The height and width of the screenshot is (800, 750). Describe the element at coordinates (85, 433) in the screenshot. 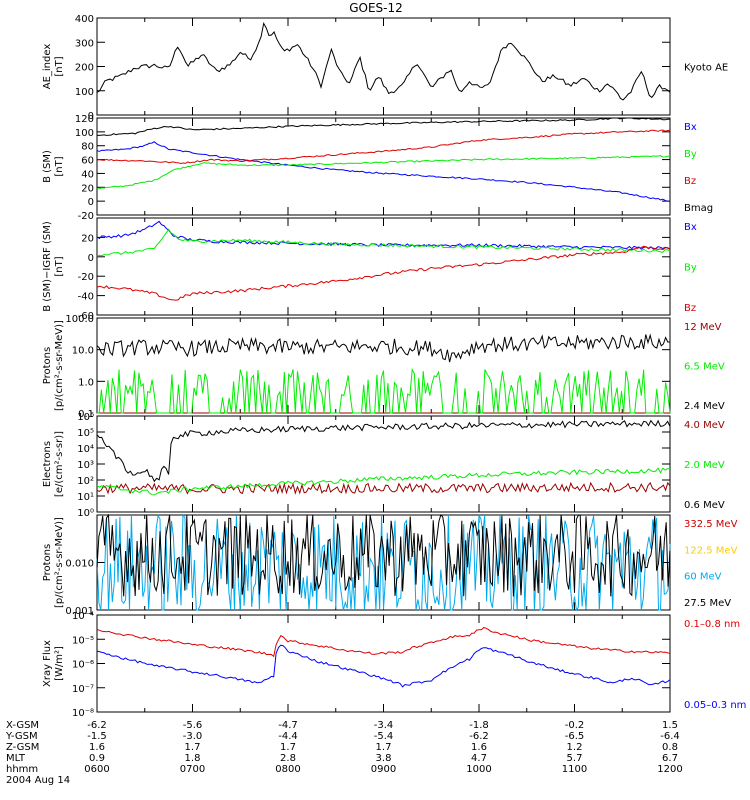

I see `y-tick-label: 10⁵` at that location.